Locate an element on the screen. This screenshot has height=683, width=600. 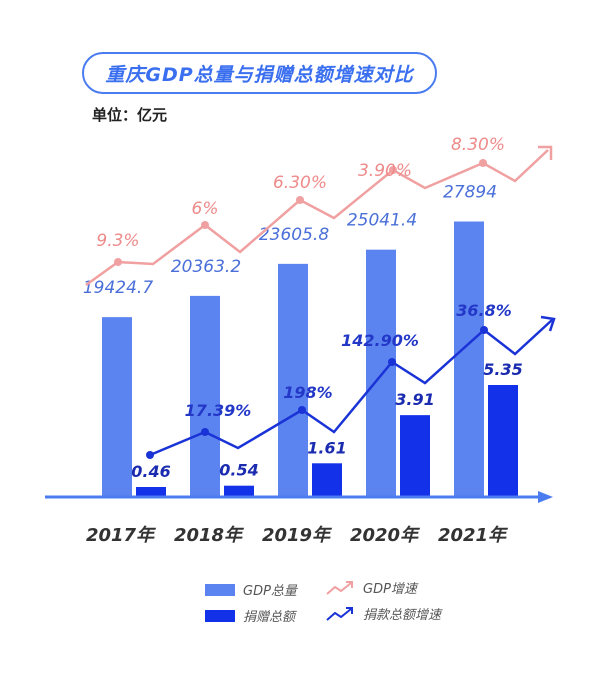
gdp-value-label-3: 23605.8 is located at coordinates (294, 235).